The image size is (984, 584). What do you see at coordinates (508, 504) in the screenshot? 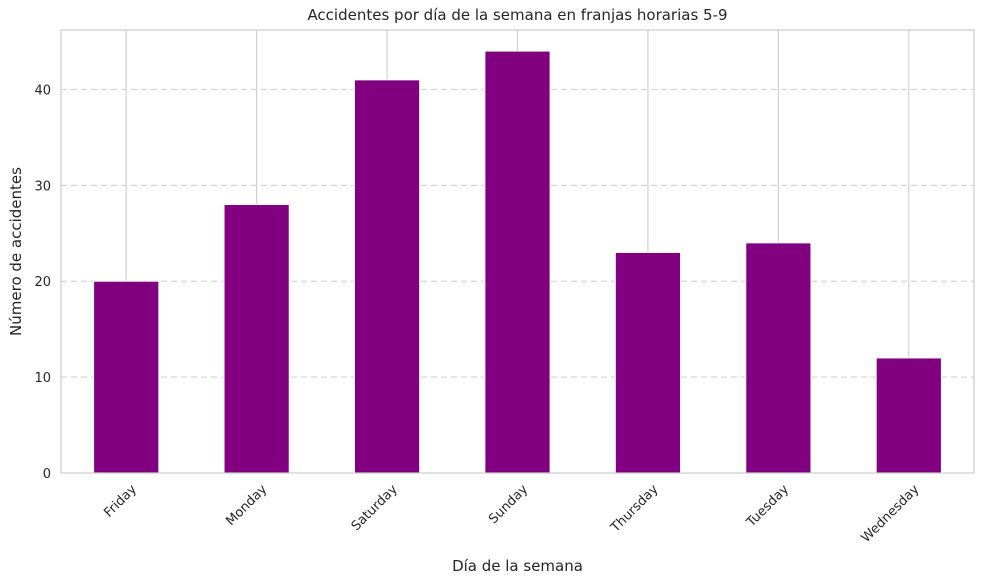
I see `x-tick-label: Sunday` at bounding box center [508, 504].